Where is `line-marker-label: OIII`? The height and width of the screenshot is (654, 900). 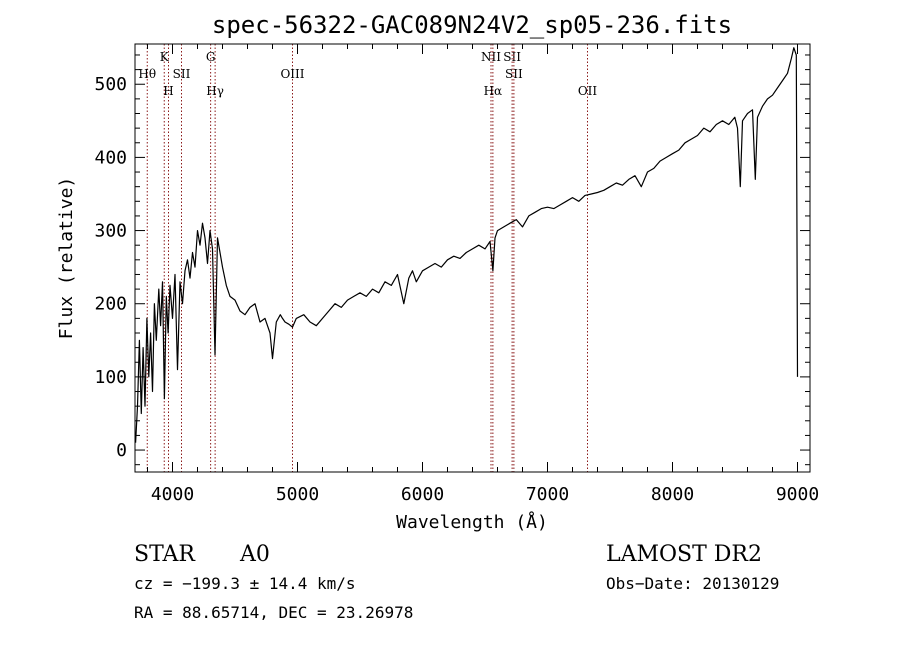 line-marker-label: OIII is located at coordinates (292, 74).